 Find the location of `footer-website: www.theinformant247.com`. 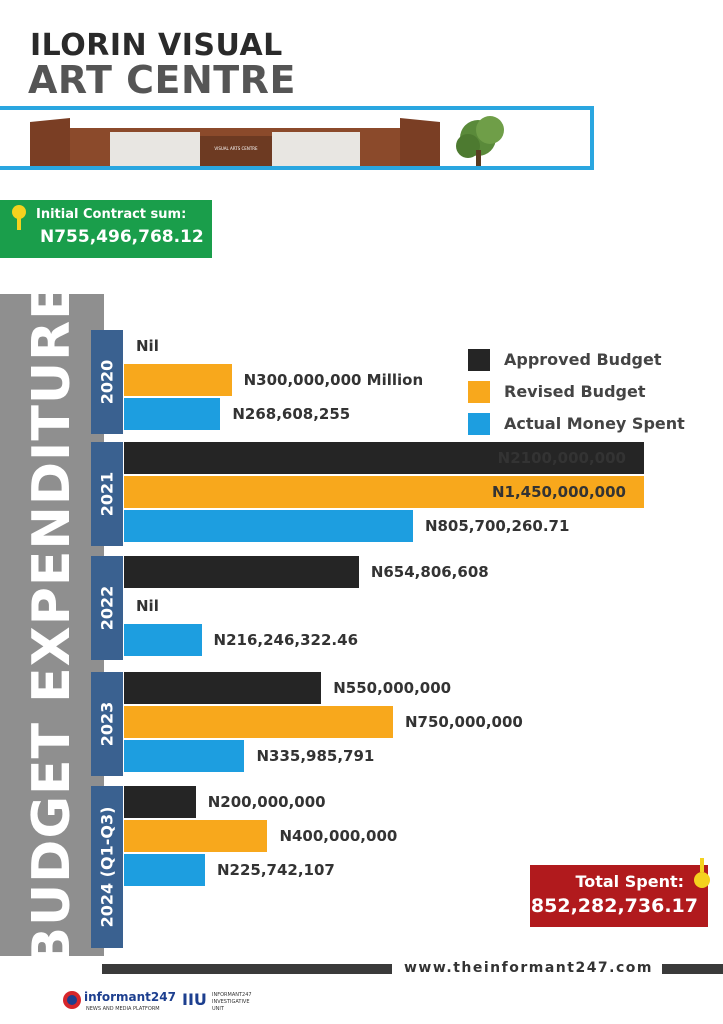

footer-website: www.theinformant247.com is located at coordinates (528, 968).